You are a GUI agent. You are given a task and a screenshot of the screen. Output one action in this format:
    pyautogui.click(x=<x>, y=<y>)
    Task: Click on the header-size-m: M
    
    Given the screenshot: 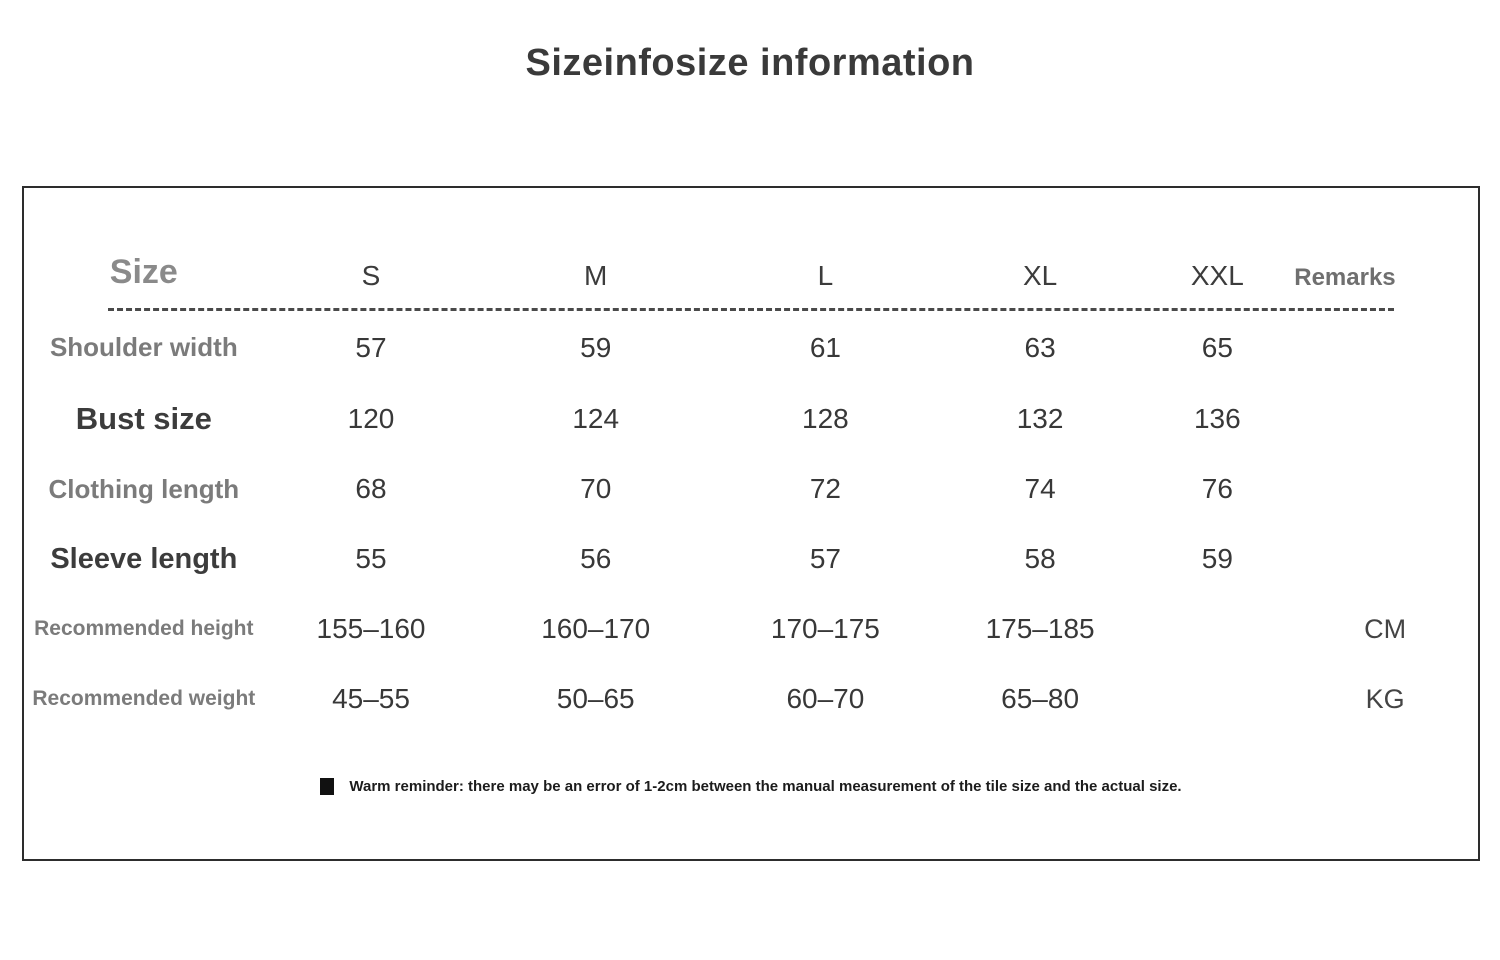 What is the action you would take?
    pyautogui.click(x=596, y=275)
    